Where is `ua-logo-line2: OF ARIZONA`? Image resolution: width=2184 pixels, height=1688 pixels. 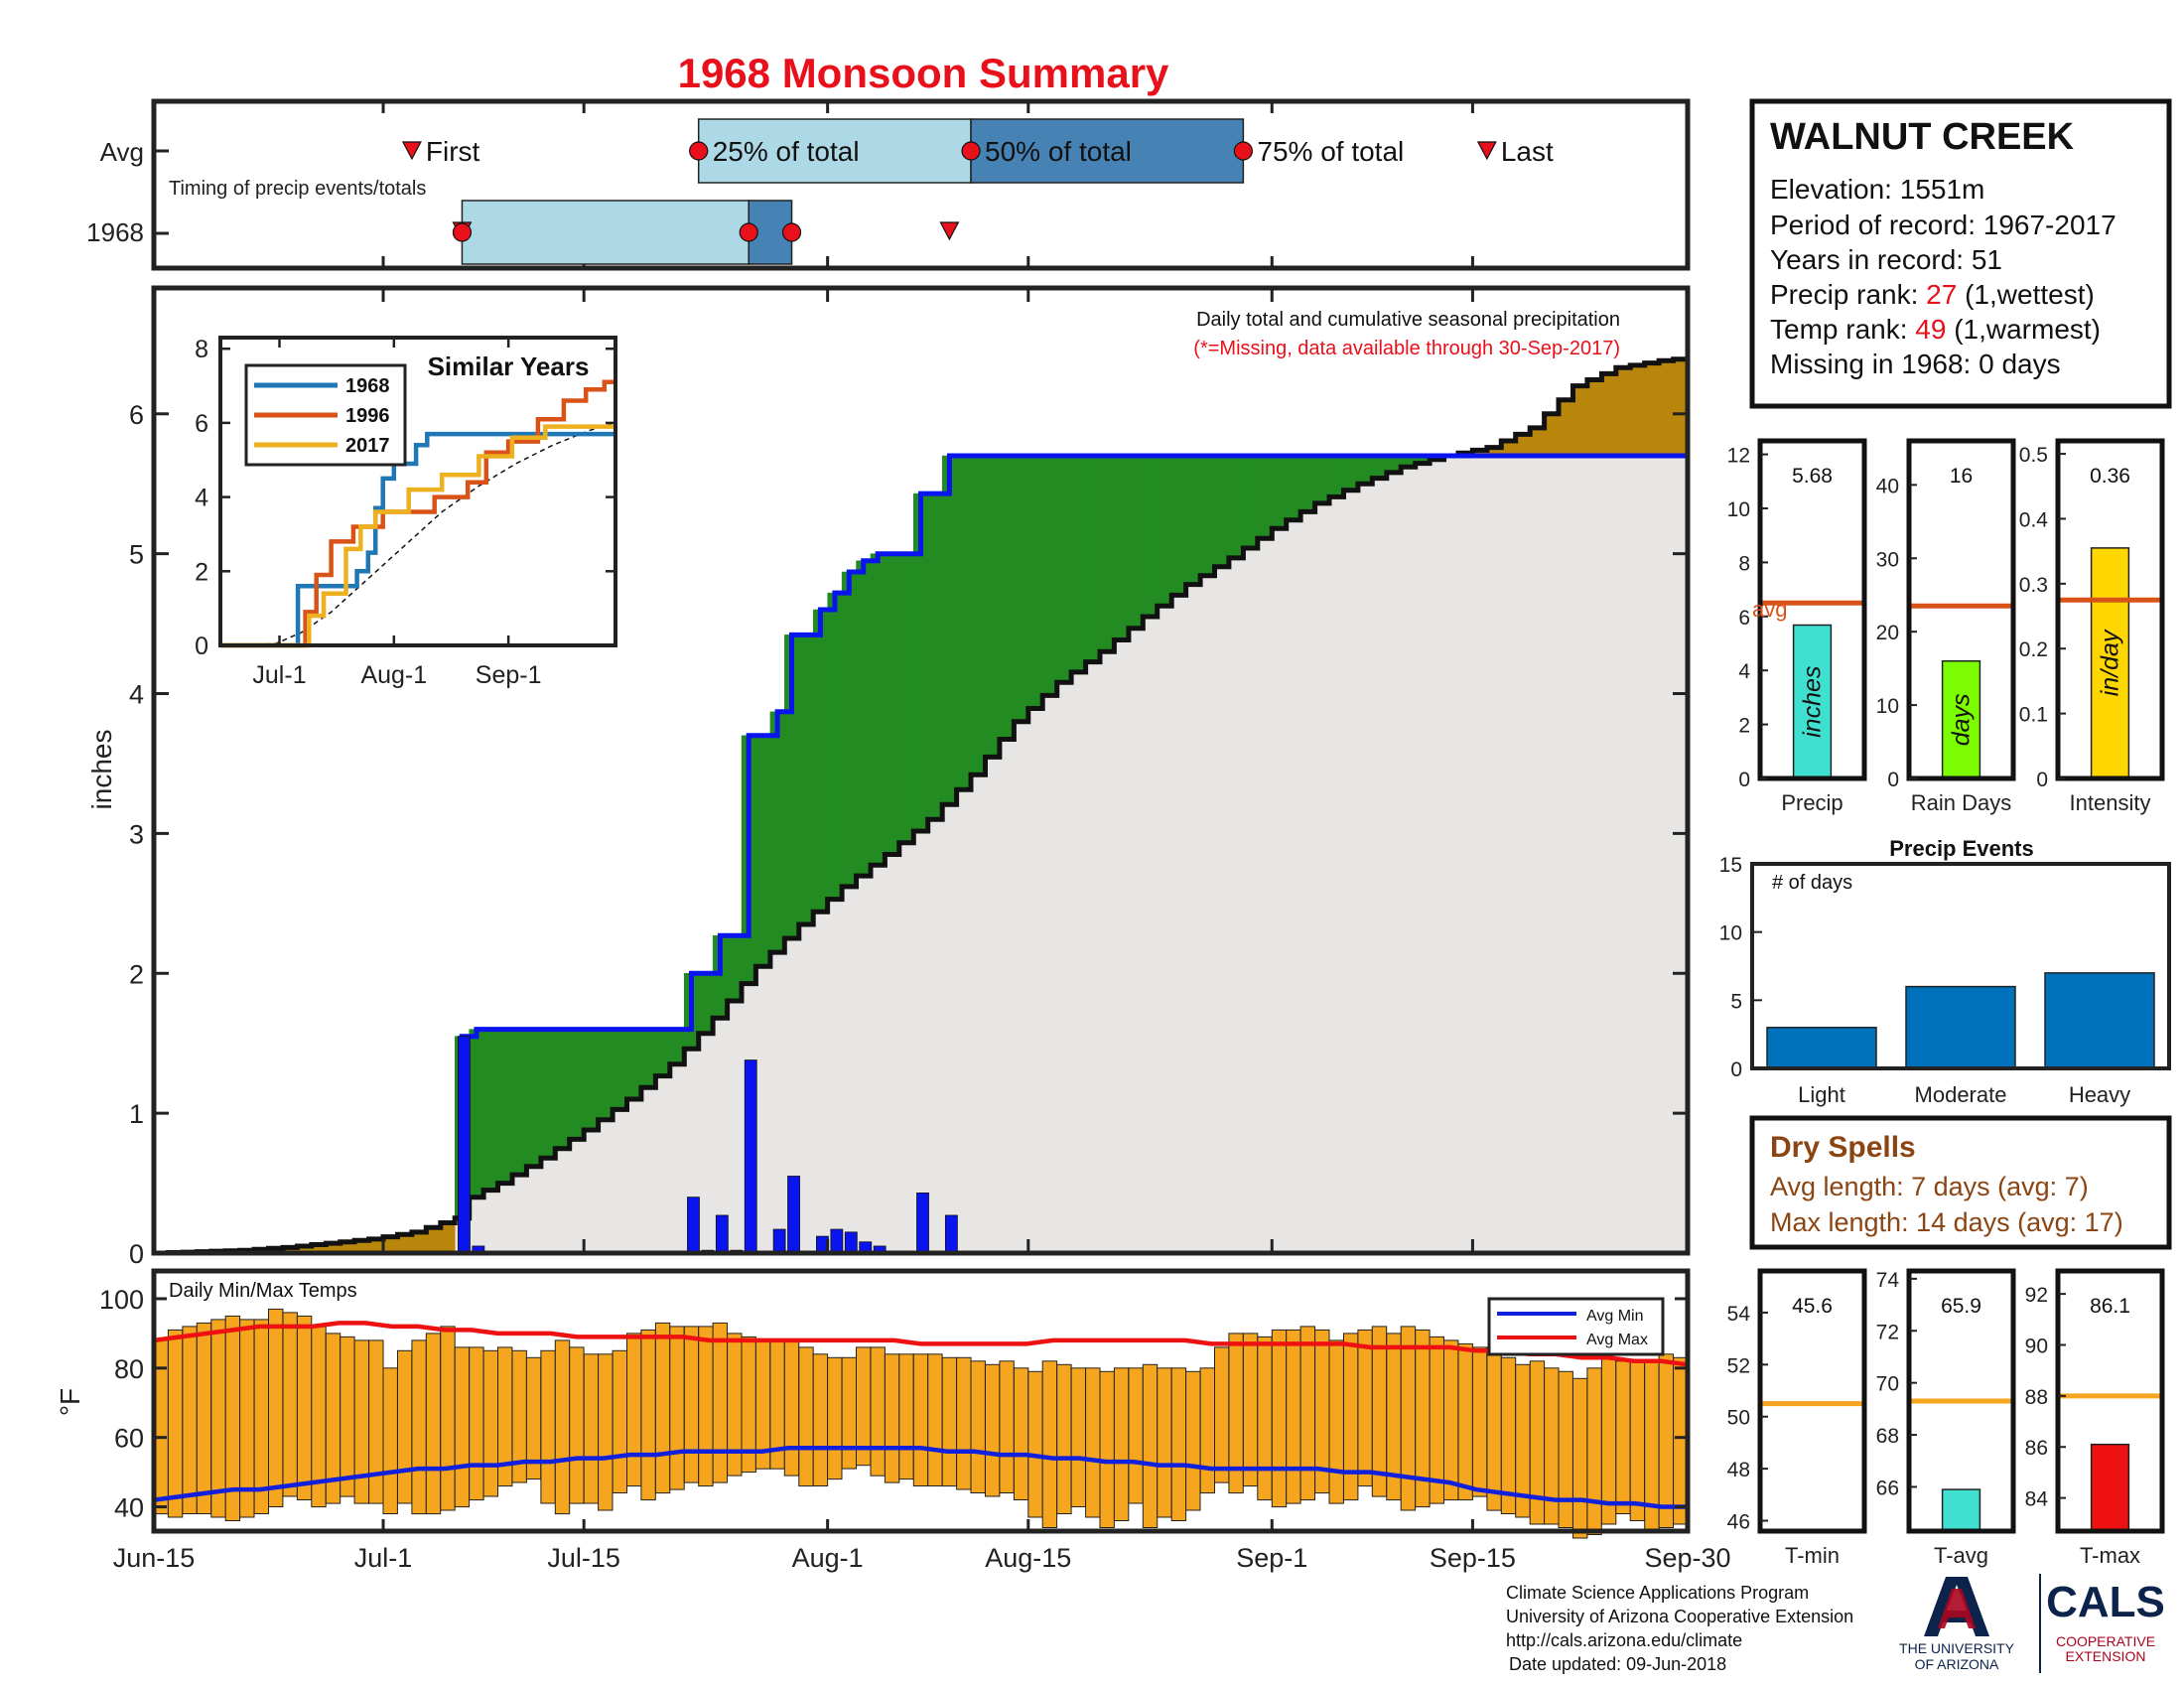 ua-logo-line2: OF ARIZONA is located at coordinates (1957, 1664).